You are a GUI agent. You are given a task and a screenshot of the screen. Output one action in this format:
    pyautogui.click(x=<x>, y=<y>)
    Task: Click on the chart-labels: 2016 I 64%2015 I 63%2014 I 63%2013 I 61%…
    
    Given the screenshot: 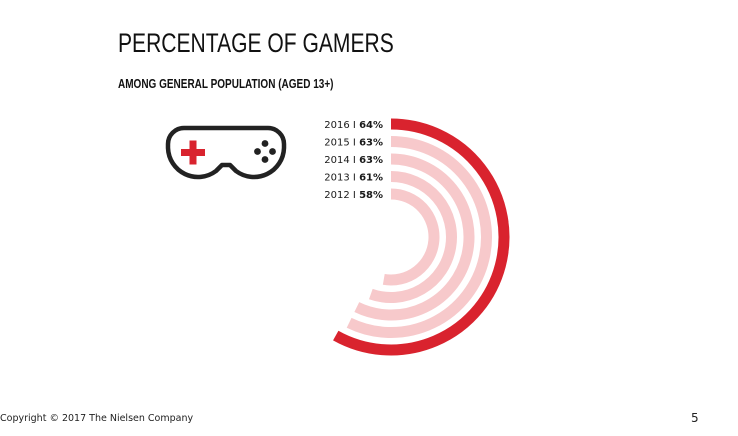 What is the action you would take?
    pyautogui.click(x=353, y=160)
    